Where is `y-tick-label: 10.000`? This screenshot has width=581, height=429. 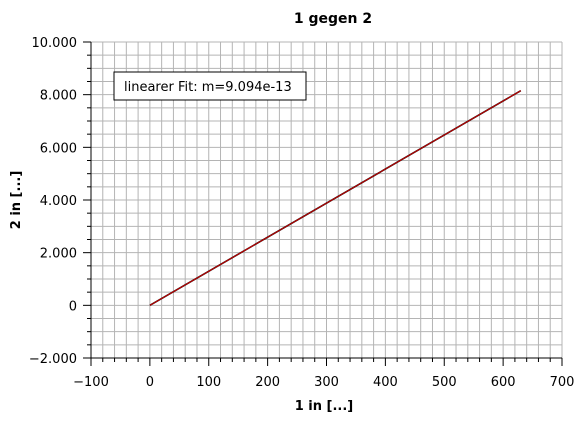
y-tick-label: 10.000 is located at coordinates (55, 43).